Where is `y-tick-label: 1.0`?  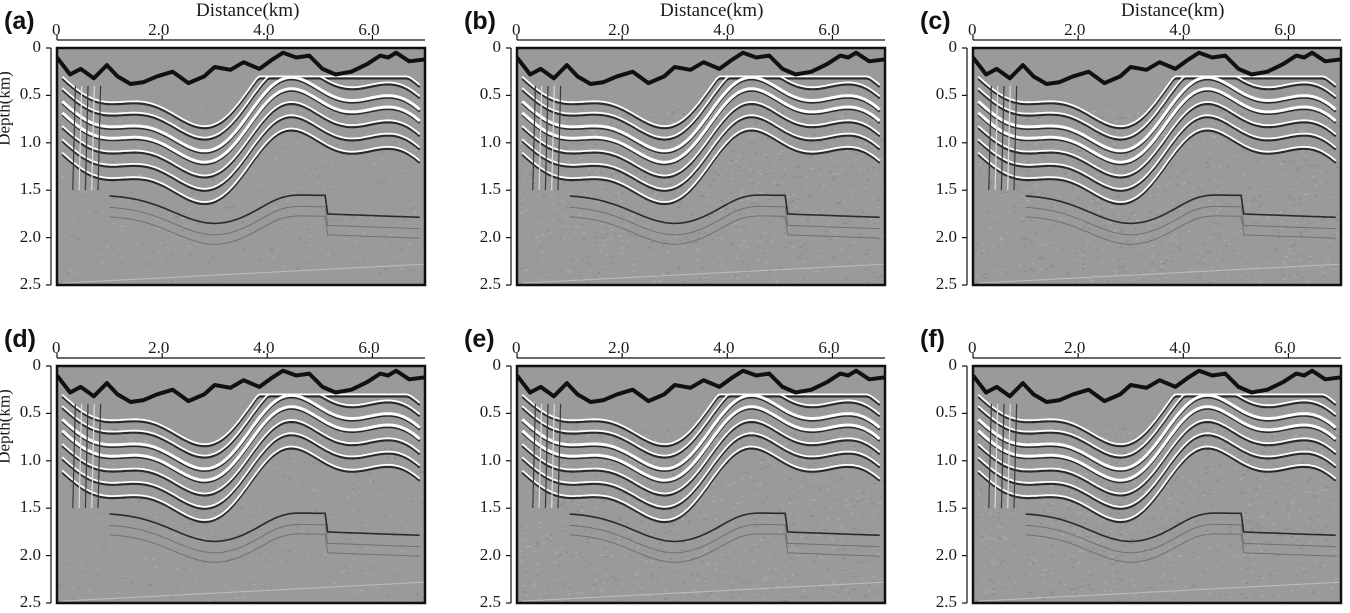
y-tick-label: 1.0 is located at coordinates (946, 141).